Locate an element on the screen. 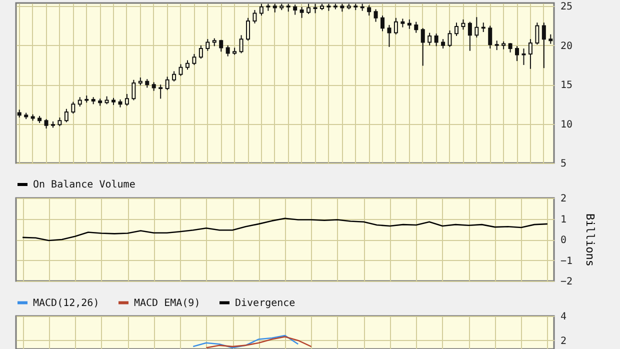 Image resolution: width=620 pixels, height=349 pixels. y-tick-label: 15 is located at coordinates (566, 86).